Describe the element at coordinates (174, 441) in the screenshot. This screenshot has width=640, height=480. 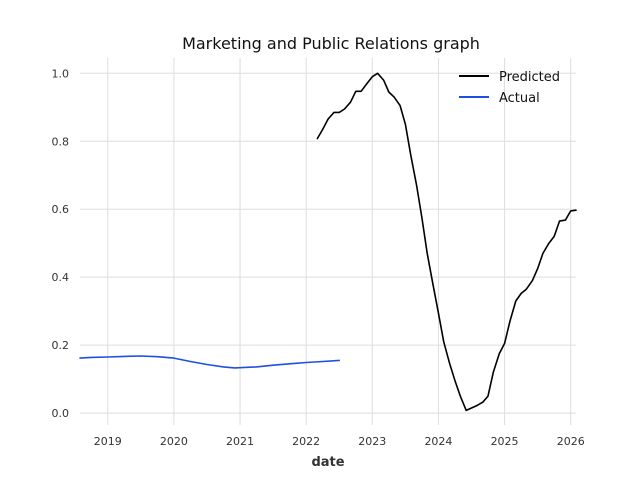
I see `x-tick-label: 2020` at that location.